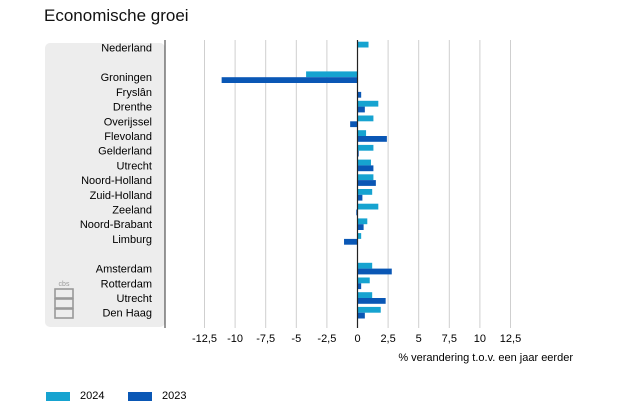  Describe the element at coordinates (124, 270) in the screenshot. I see `category-label: Amsterdam` at that location.